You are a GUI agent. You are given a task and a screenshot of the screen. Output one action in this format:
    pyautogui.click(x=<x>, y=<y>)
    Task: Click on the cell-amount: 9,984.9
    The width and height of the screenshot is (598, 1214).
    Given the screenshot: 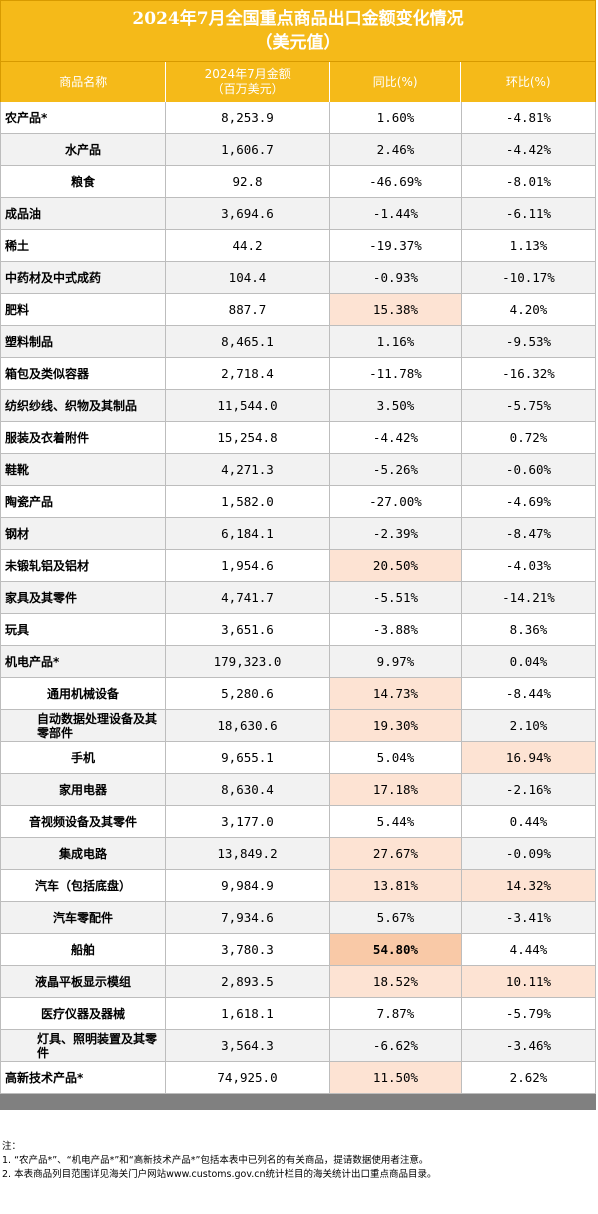 What is the action you would take?
    pyautogui.click(x=248, y=885)
    